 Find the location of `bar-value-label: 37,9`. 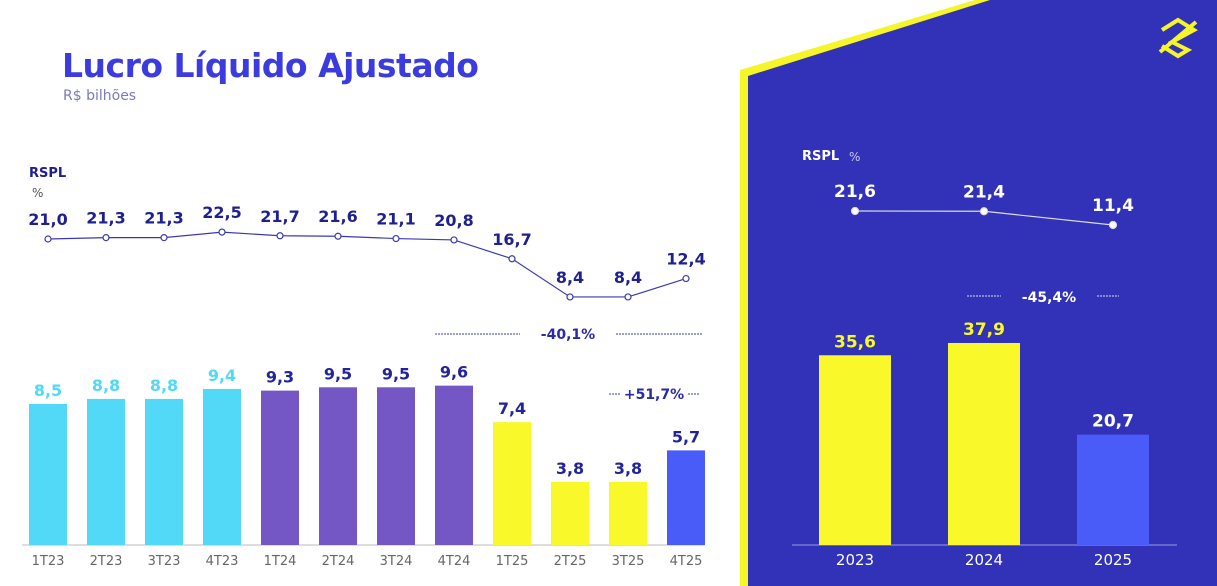

bar-value-label: 37,9 is located at coordinates (984, 330).